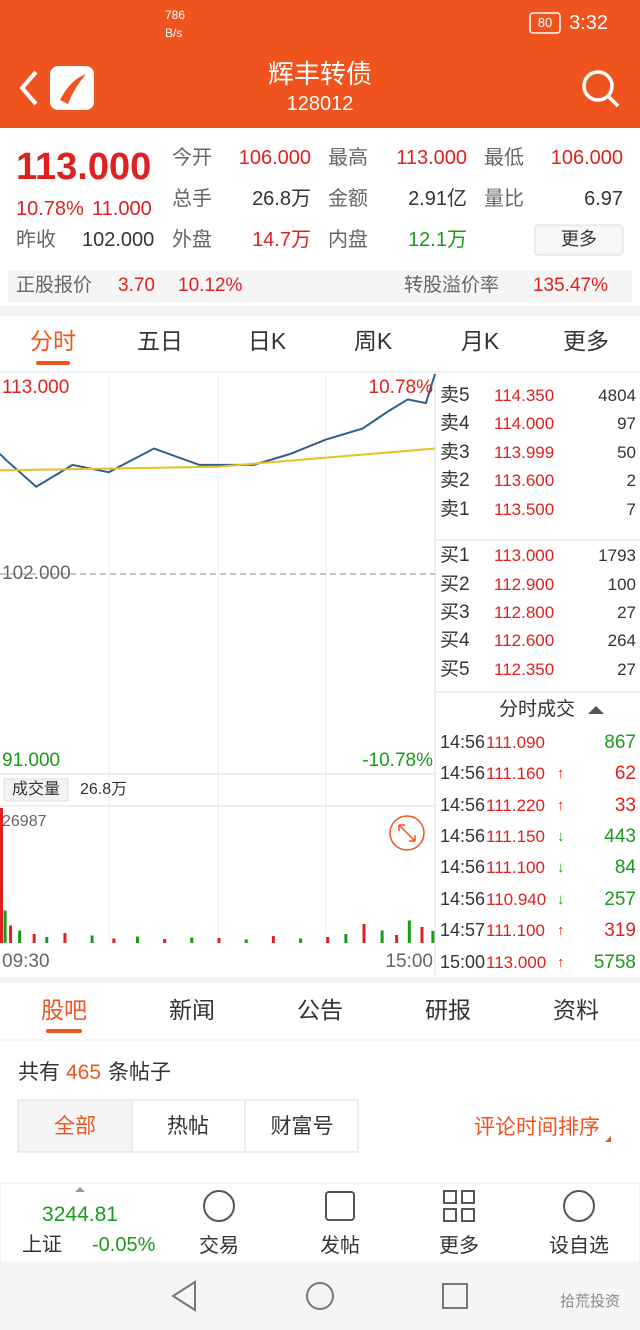 The image size is (640, 1330). Describe the element at coordinates (536, 709) in the screenshot. I see `trades-title: 分时成交` at that location.